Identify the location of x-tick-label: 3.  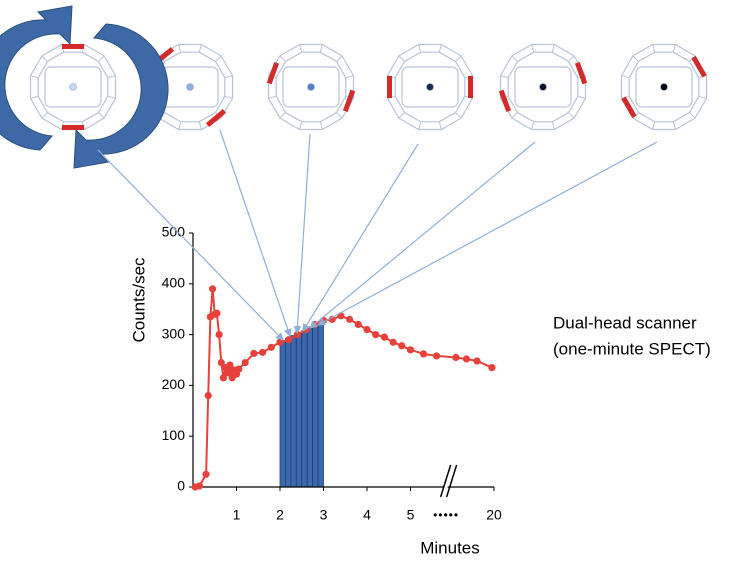
(324, 515).